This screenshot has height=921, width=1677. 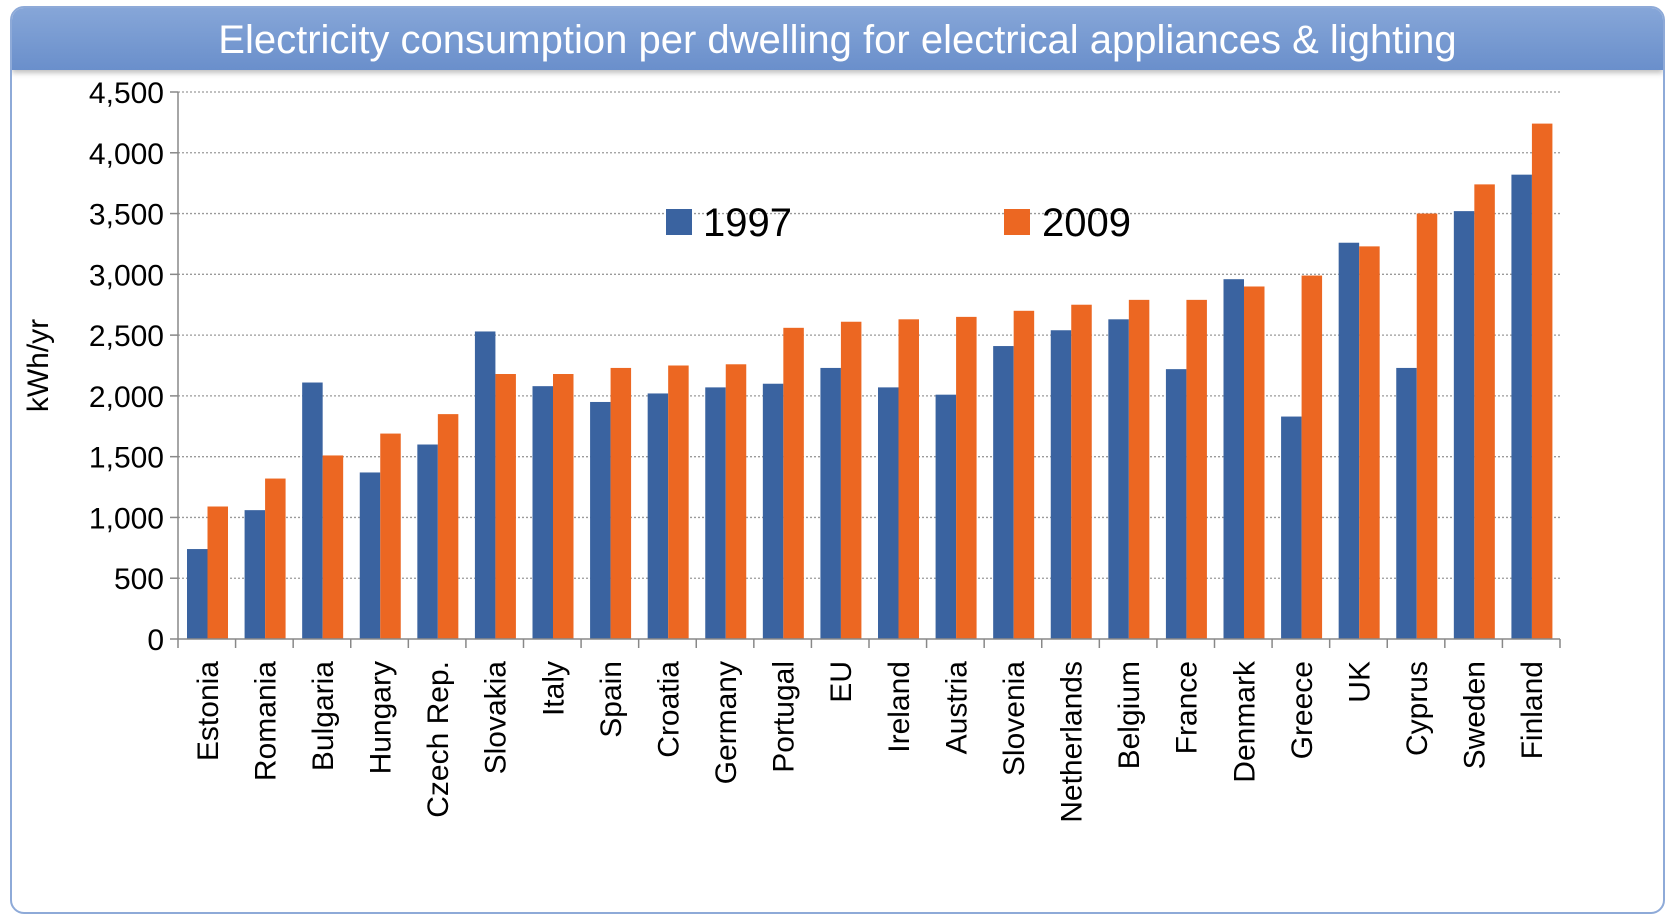 What do you see at coordinates (1176, 504) in the screenshot?
I see `bar-1997-france` at bounding box center [1176, 504].